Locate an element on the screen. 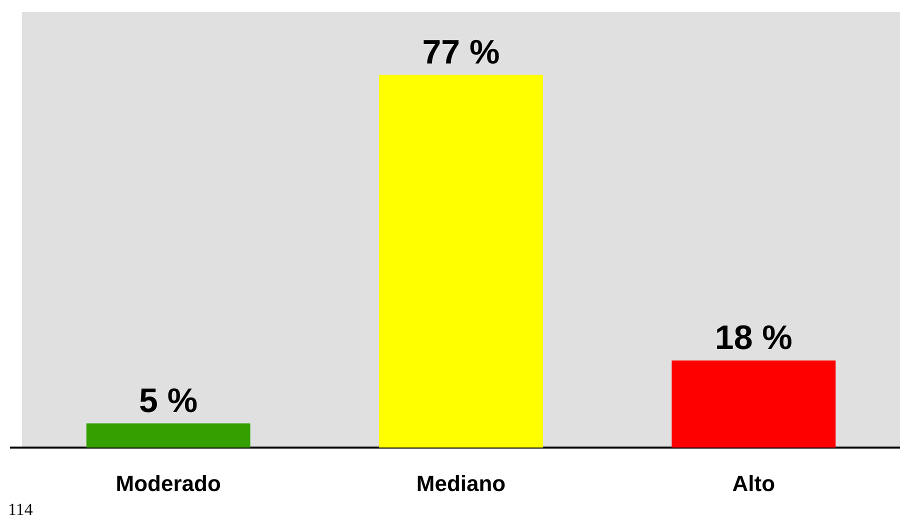 The width and height of the screenshot is (900, 522). text: 114 is located at coordinates (20, 510).